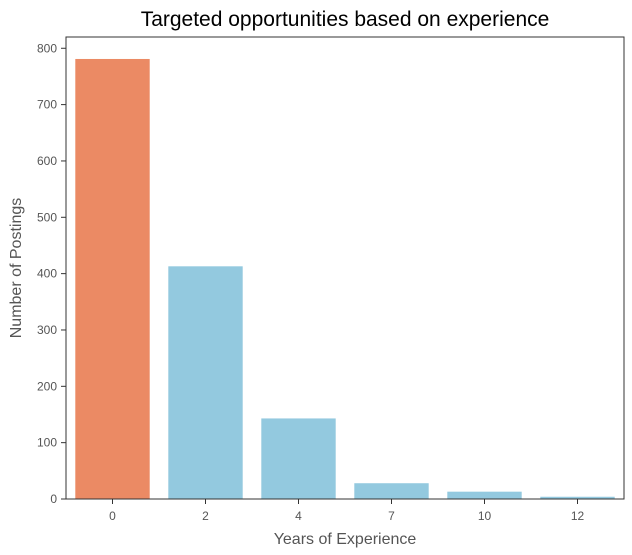 The height and width of the screenshot is (555, 632). What do you see at coordinates (47, 274) in the screenshot?
I see `y-tick-label-400: 400` at bounding box center [47, 274].